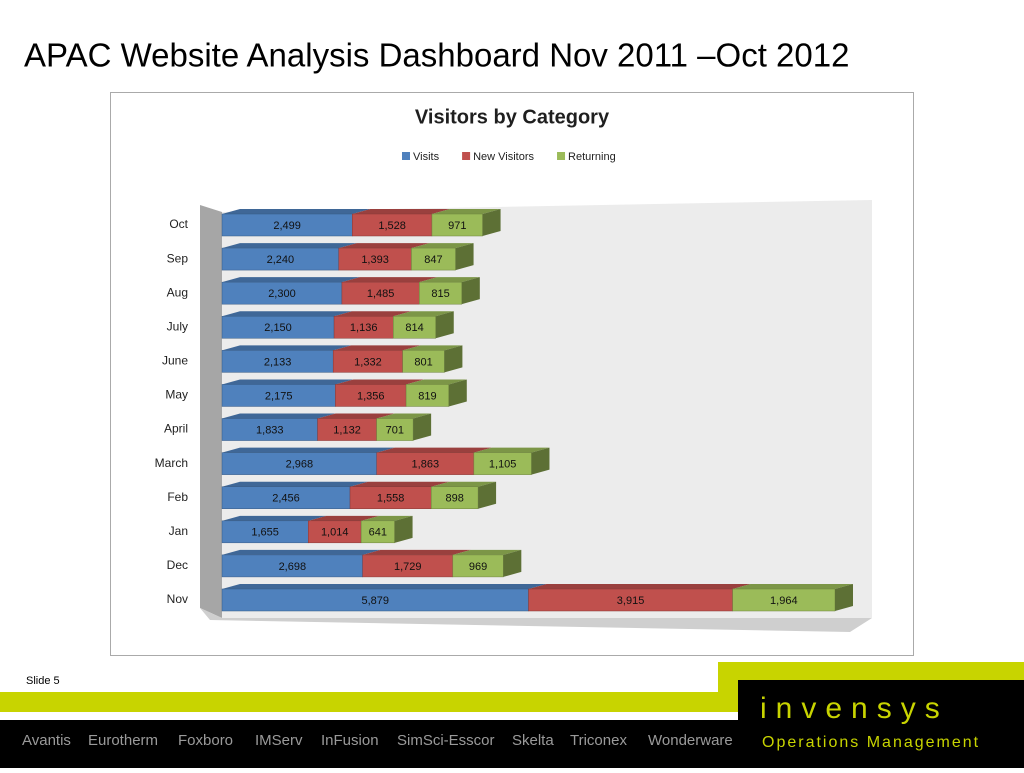 The image size is (1024, 773). Describe the element at coordinates (391, 499) in the screenshot. I see `data-label: 1,558` at that location.